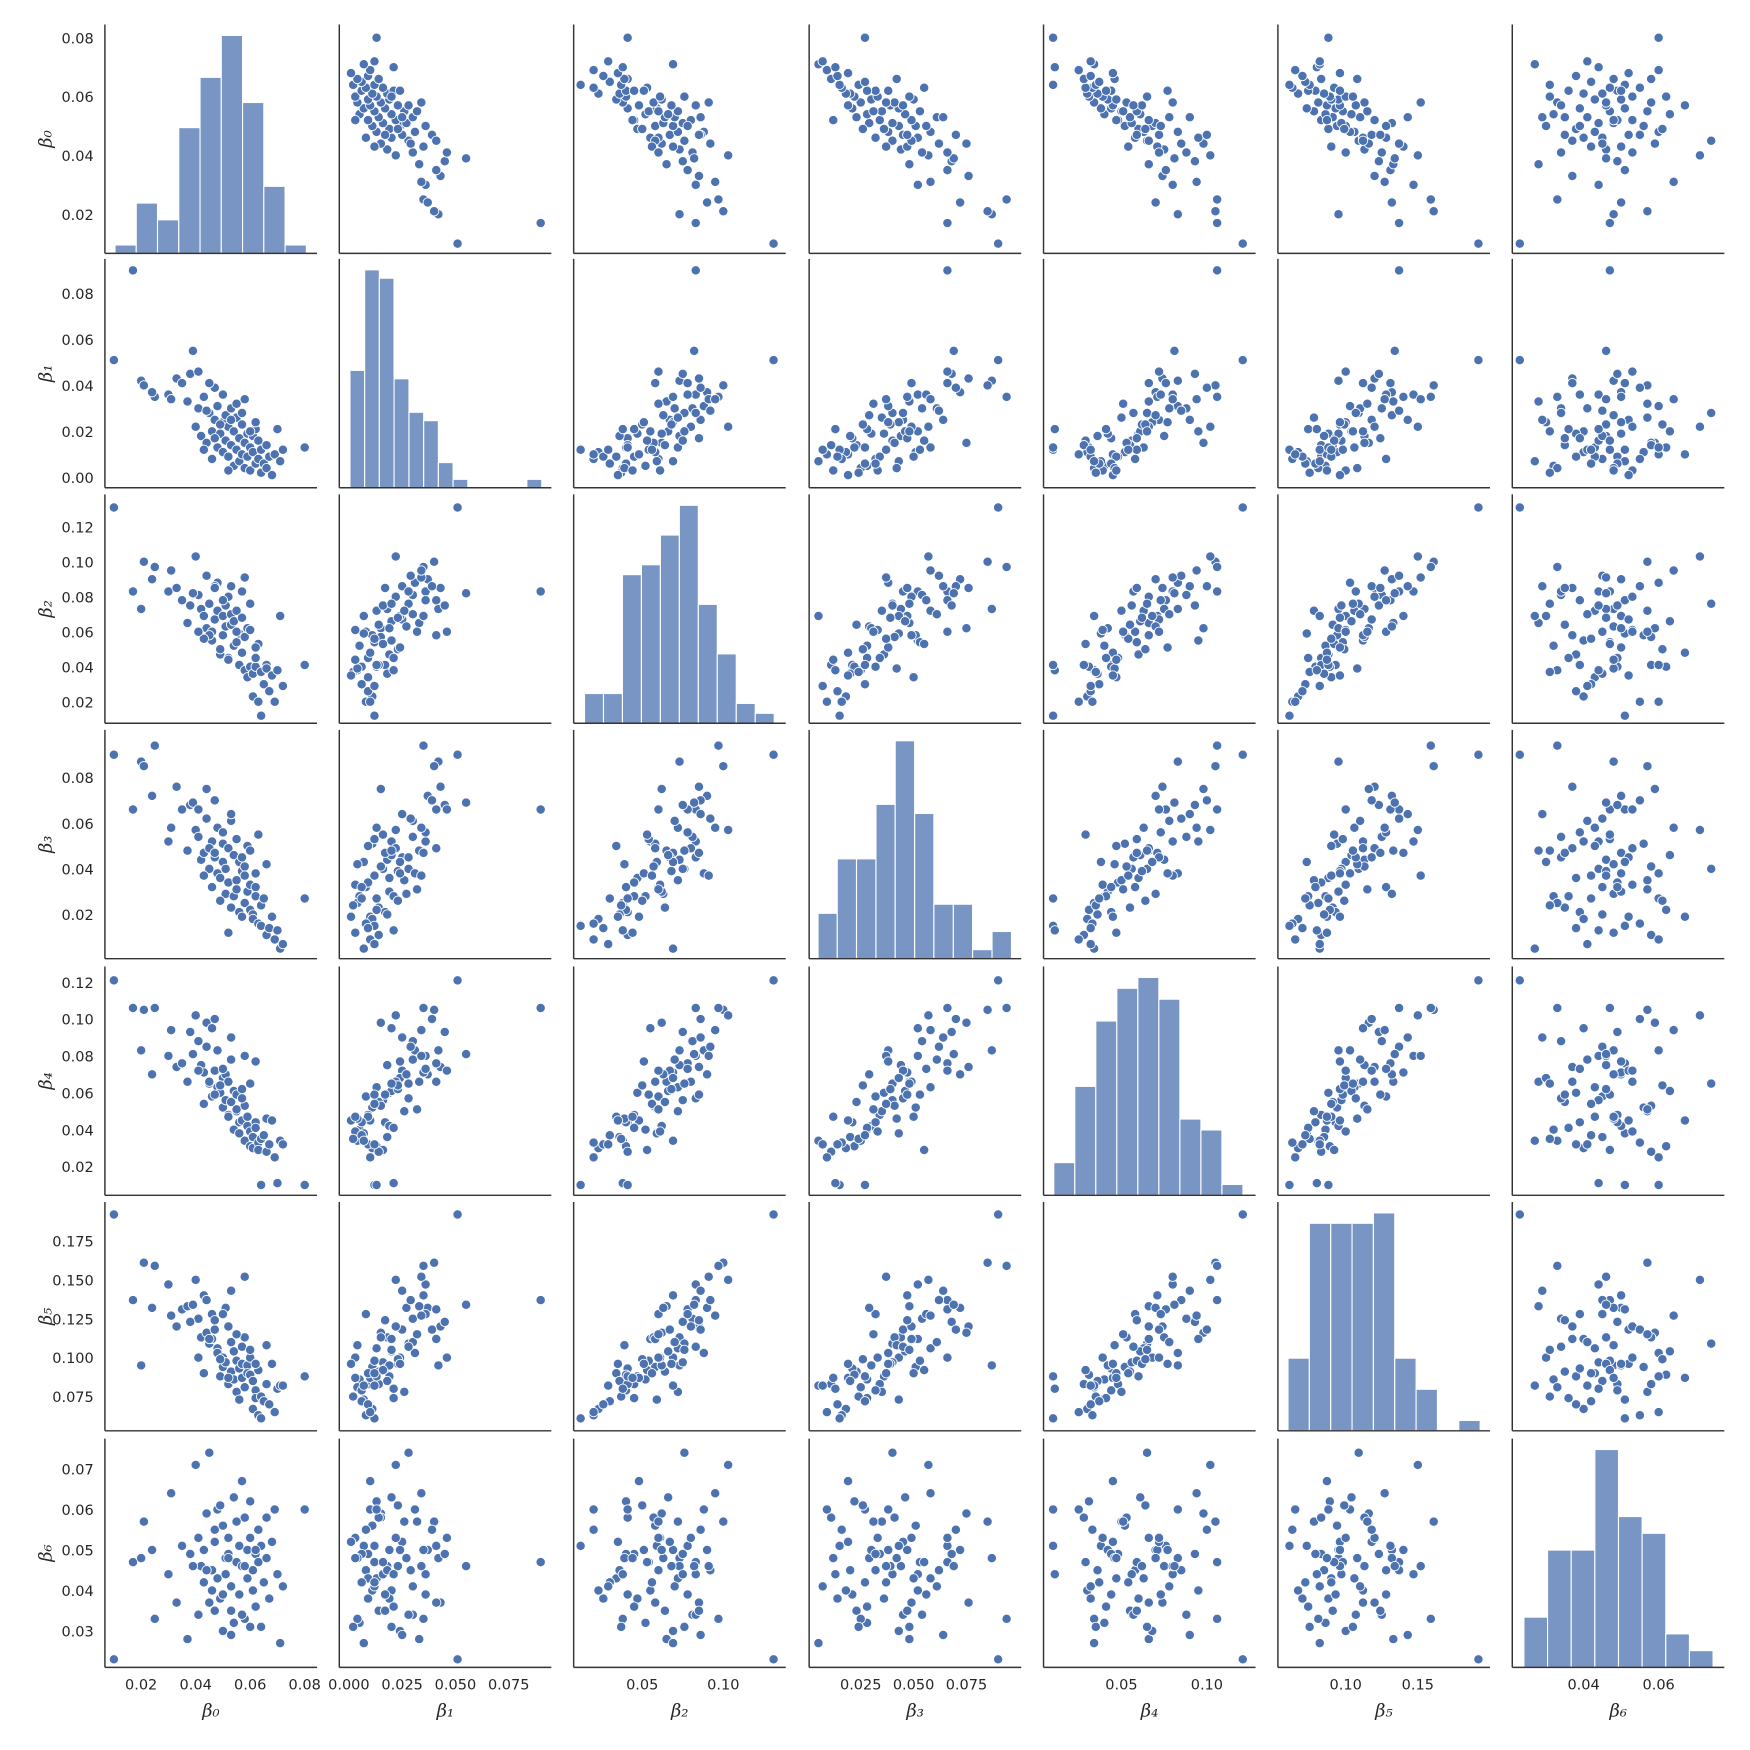  Describe the element at coordinates (45, 1081) in the screenshot. I see `y-axis-label: β₄` at that location.